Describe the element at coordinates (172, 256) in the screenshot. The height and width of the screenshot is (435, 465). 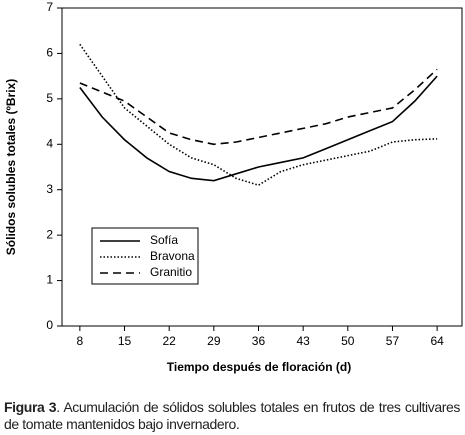
I see `legend-label: Bravona` at that location.